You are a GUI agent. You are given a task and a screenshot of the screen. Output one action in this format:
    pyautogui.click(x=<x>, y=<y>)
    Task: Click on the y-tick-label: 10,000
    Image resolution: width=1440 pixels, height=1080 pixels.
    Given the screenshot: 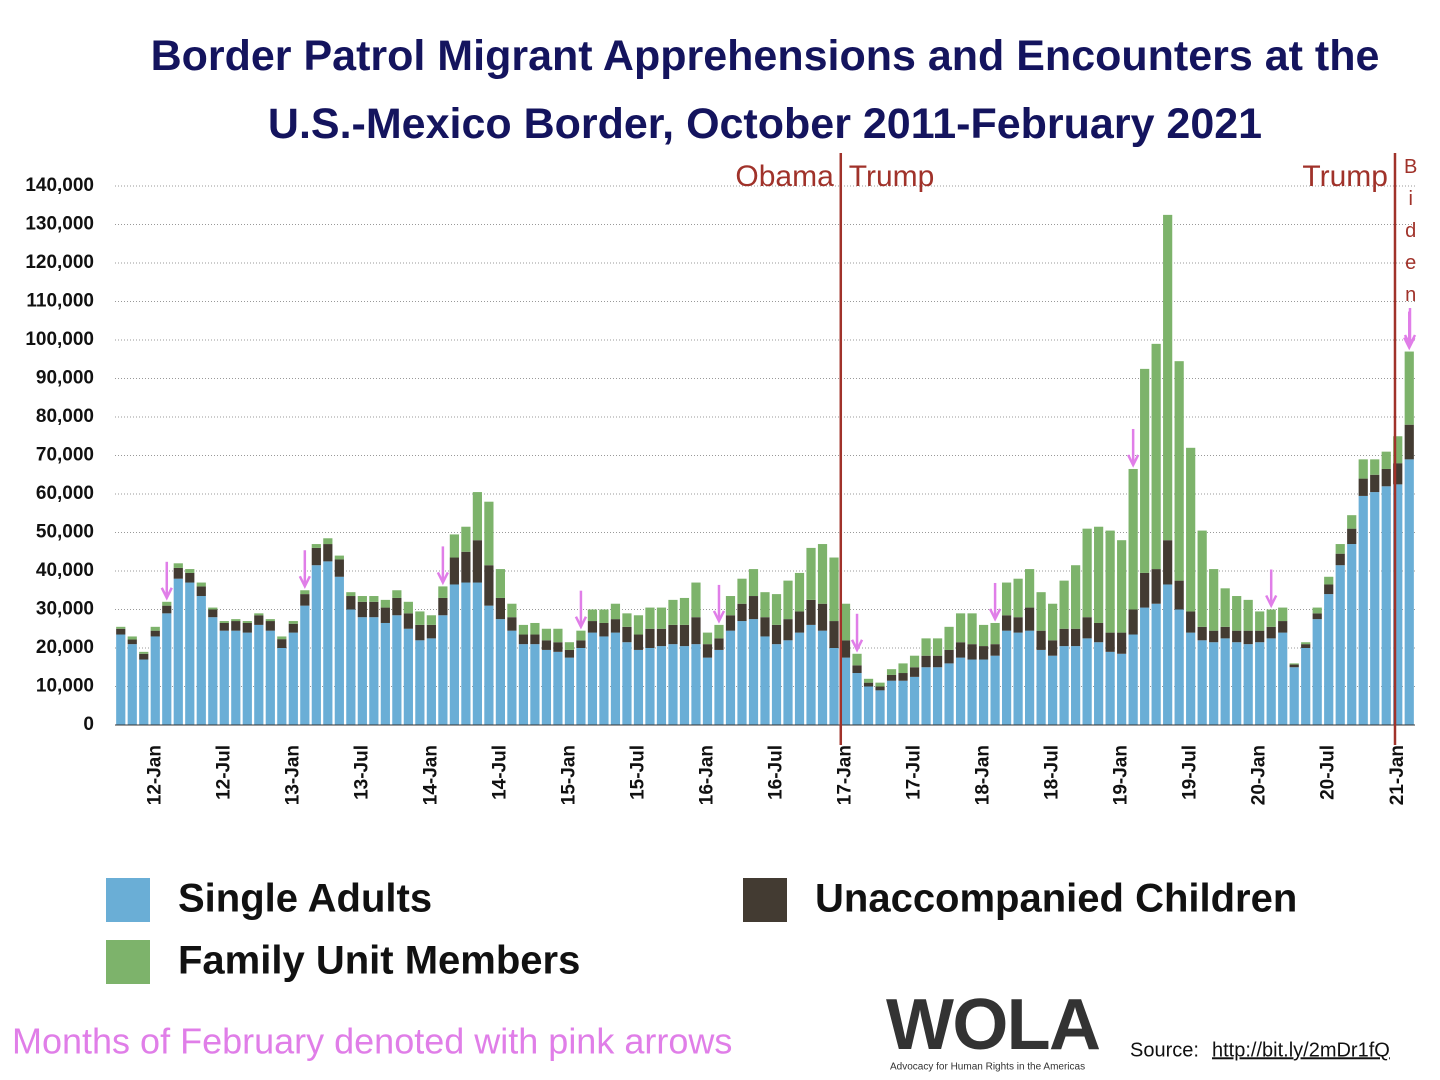 What is the action you would take?
    pyautogui.click(x=65, y=686)
    